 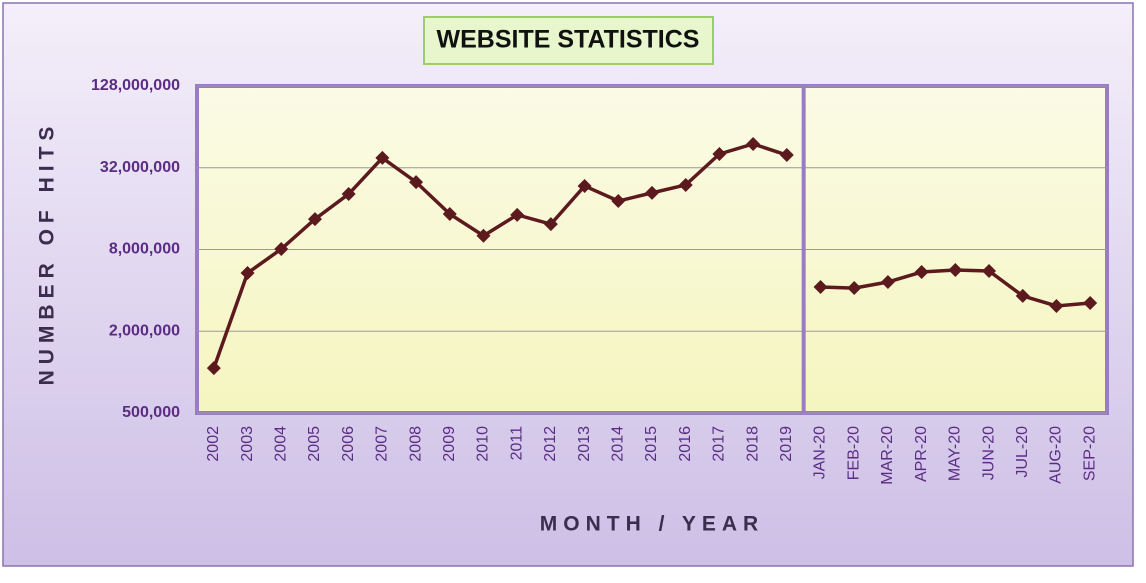 What do you see at coordinates (144, 249) in the screenshot?
I see `y-tick-label: 8,000,000` at bounding box center [144, 249].